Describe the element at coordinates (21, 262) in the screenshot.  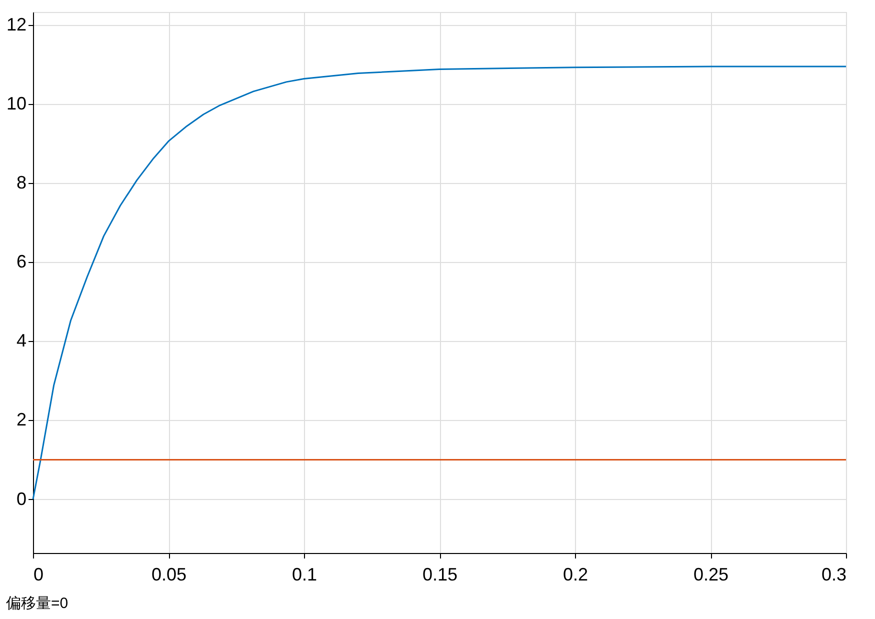
I see `y-tick-label: 6` at that location.